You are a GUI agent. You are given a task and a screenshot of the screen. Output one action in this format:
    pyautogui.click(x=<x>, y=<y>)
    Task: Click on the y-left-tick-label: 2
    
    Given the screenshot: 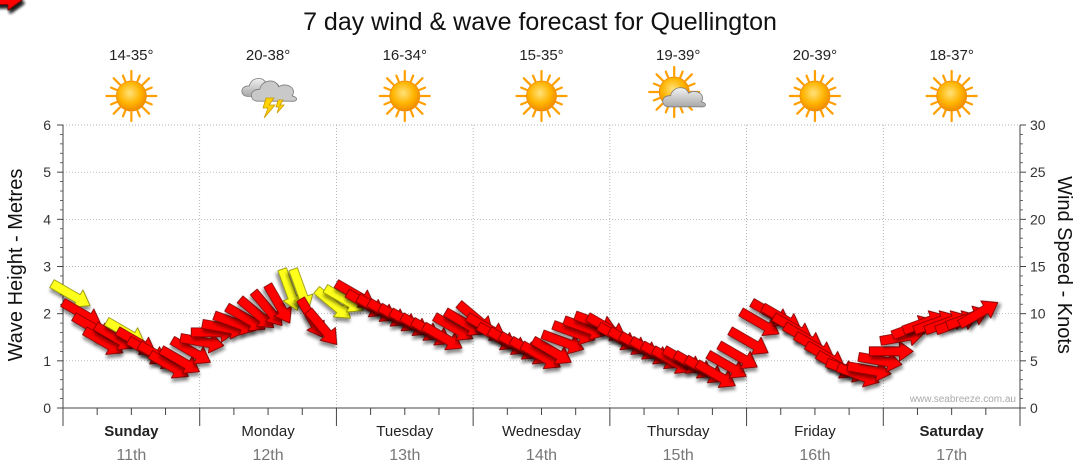 What is the action you would take?
    pyautogui.click(x=47, y=314)
    